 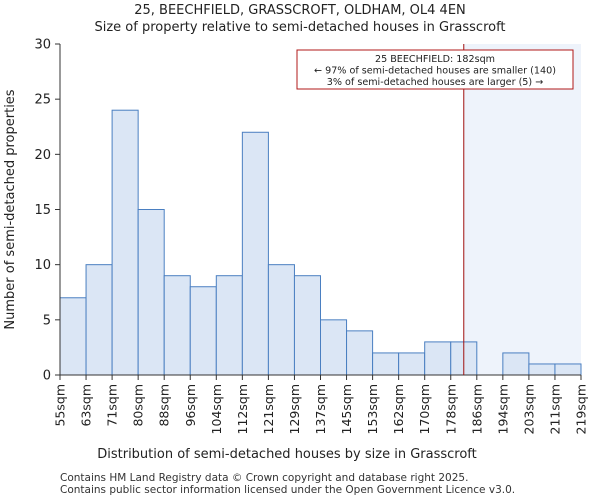 I want to click on x-tick-label: 121sqm, so click(x=268, y=409).